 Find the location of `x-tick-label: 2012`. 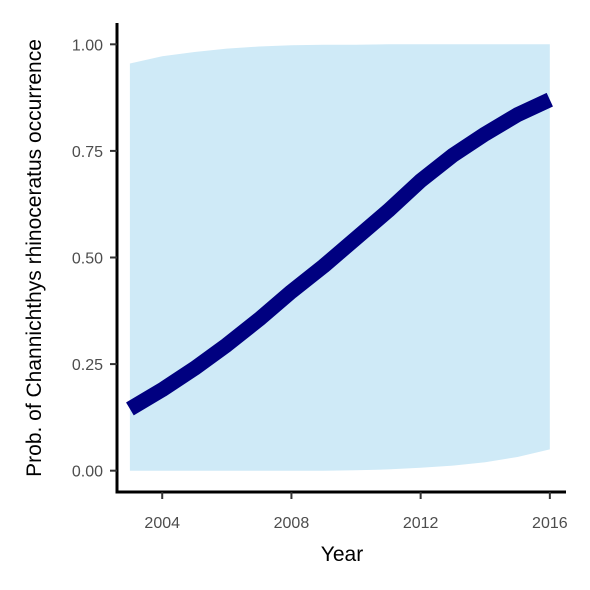

x-tick-label: 2012 is located at coordinates (421, 523).